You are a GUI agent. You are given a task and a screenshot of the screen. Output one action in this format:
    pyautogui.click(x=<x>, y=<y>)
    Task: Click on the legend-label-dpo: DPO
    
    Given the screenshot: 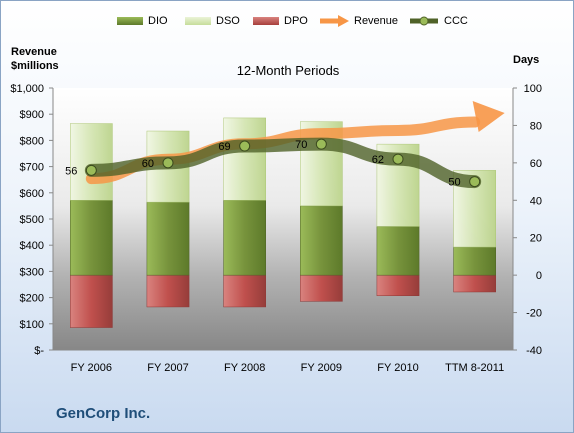 What is the action you would take?
    pyautogui.click(x=296, y=21)
    